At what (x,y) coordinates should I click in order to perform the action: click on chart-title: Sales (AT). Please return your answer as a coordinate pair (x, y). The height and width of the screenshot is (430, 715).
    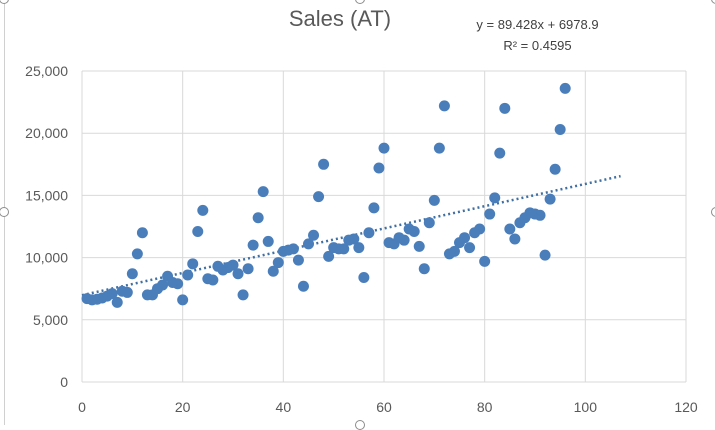
    Looking at the image, I should click on (340, 18).